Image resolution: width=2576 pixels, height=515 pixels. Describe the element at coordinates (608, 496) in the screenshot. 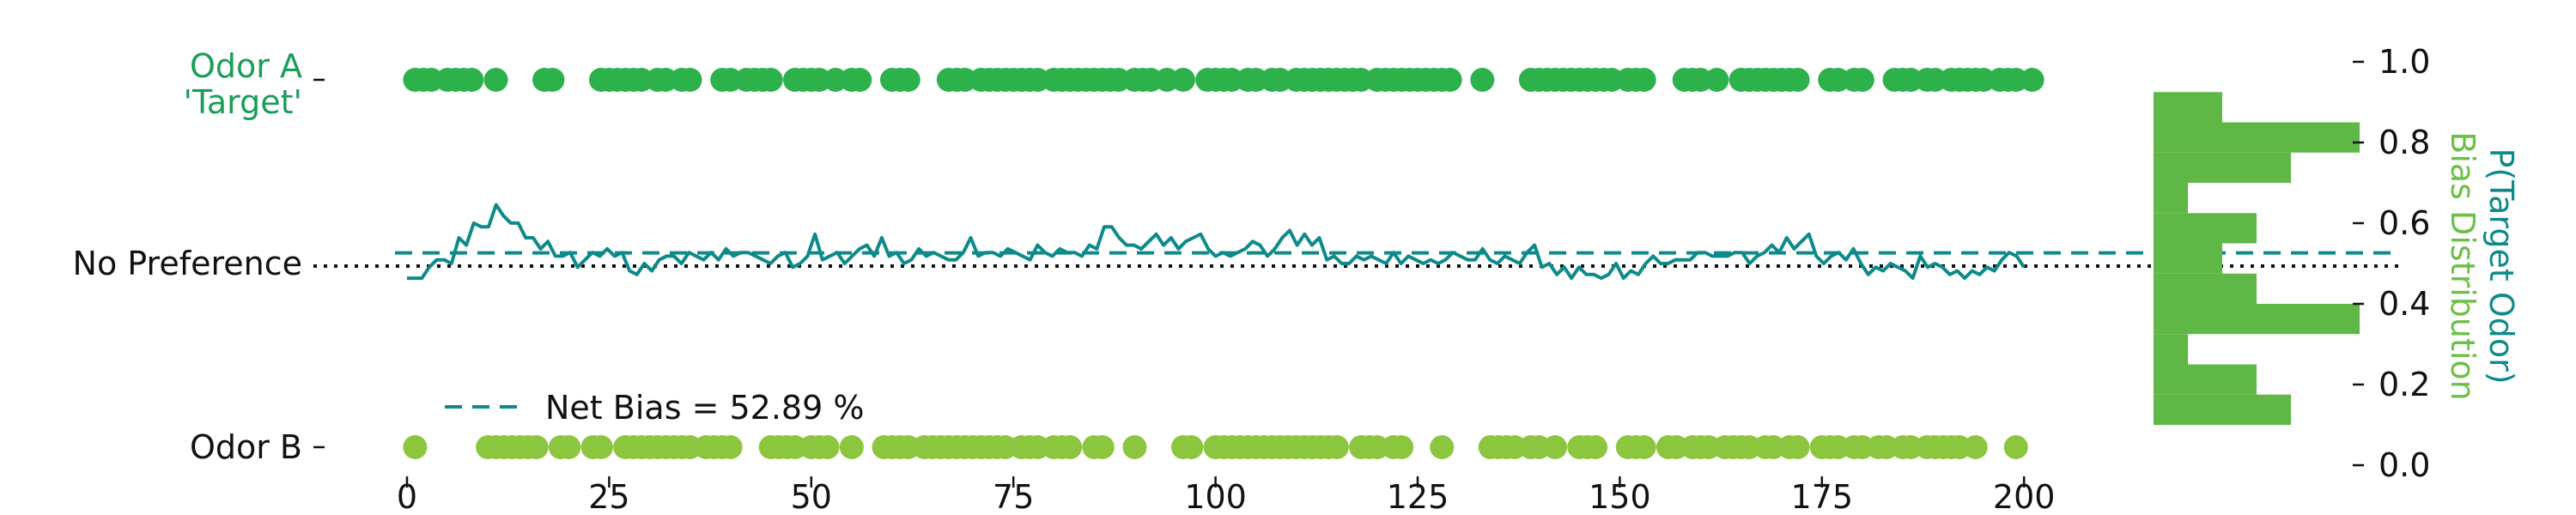

I see `x-tick-label: 25` at that location.